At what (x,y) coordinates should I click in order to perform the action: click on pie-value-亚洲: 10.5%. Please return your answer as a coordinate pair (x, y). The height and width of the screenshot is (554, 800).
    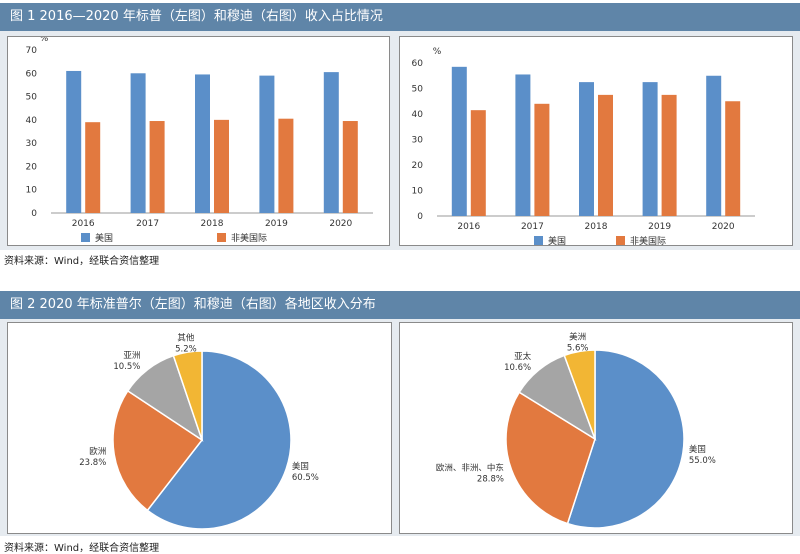
    Looking at the image, I should click on (126, 367).